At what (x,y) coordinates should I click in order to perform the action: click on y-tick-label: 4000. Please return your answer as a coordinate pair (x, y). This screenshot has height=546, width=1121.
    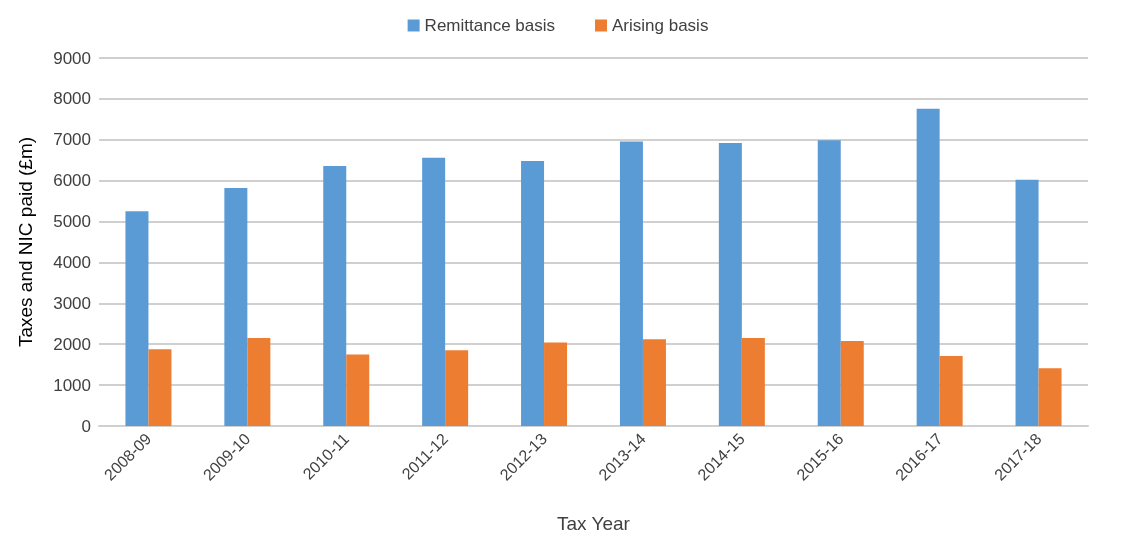
    Looking at the image, I should click on (72, 262).